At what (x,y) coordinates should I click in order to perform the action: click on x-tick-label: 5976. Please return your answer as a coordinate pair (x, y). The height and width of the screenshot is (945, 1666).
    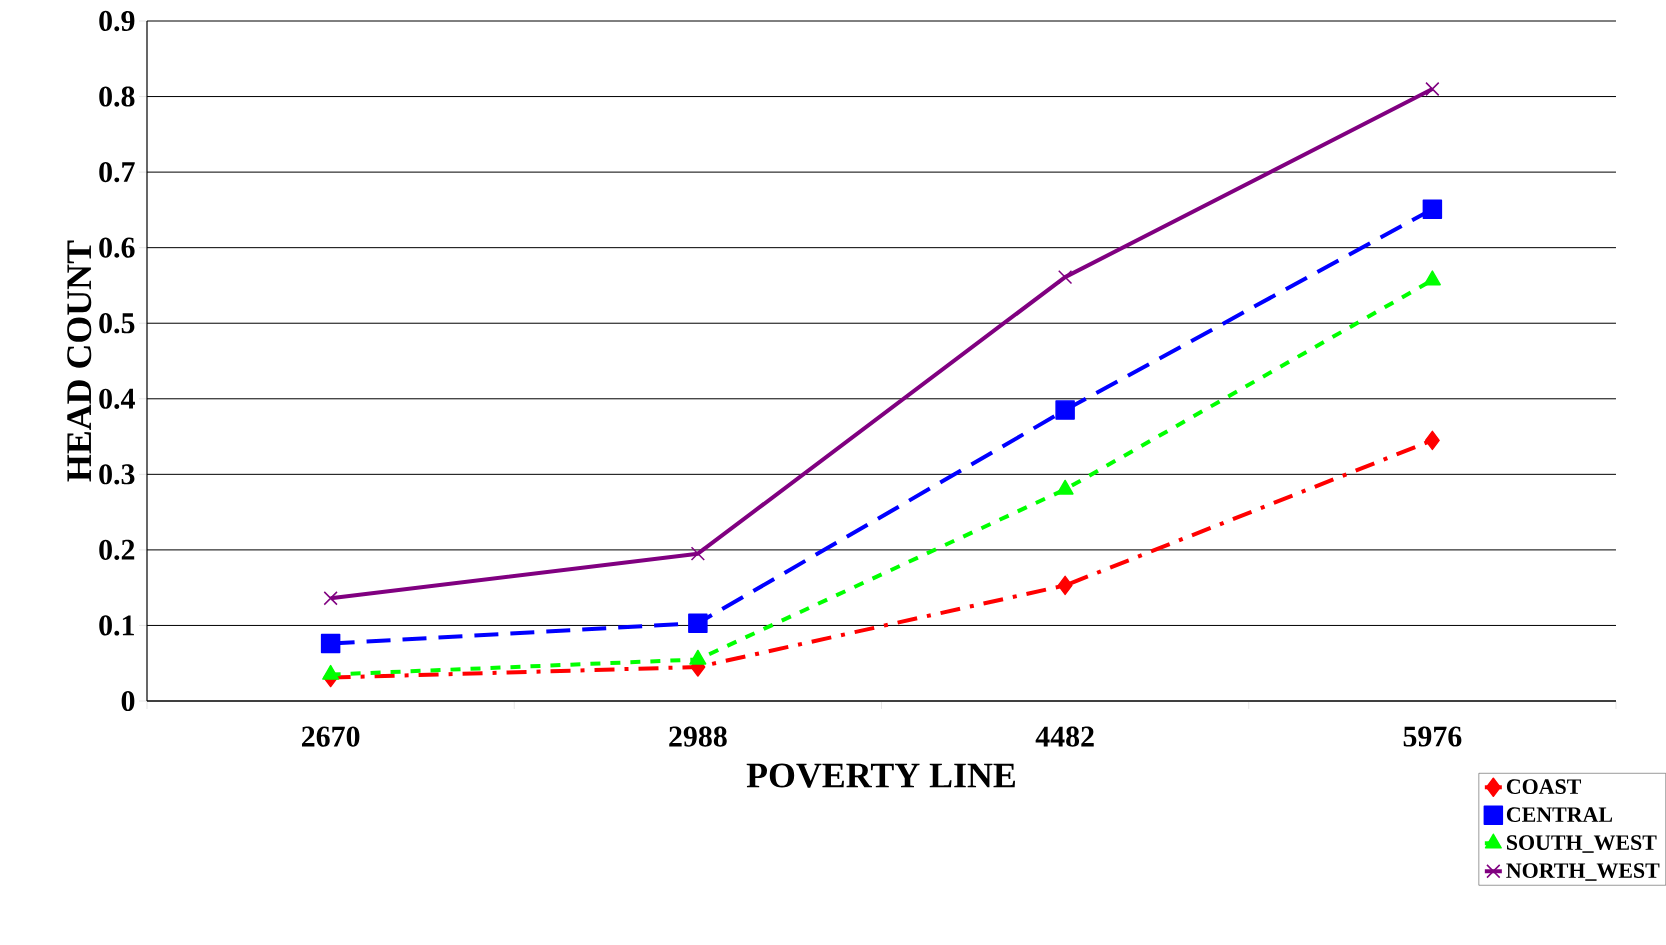
    Looking at the image, I should click on (1432, 736).